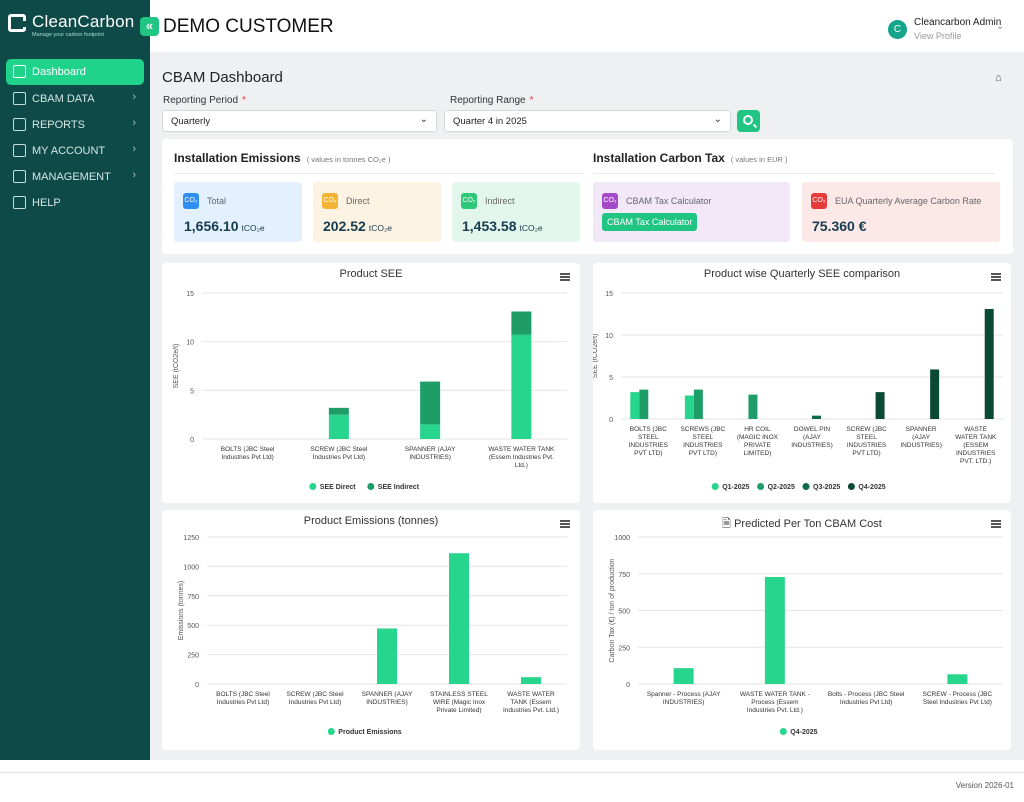 The image size is (1024, 802). I want to click on y-tick-label: 1250, so click(191, 538).